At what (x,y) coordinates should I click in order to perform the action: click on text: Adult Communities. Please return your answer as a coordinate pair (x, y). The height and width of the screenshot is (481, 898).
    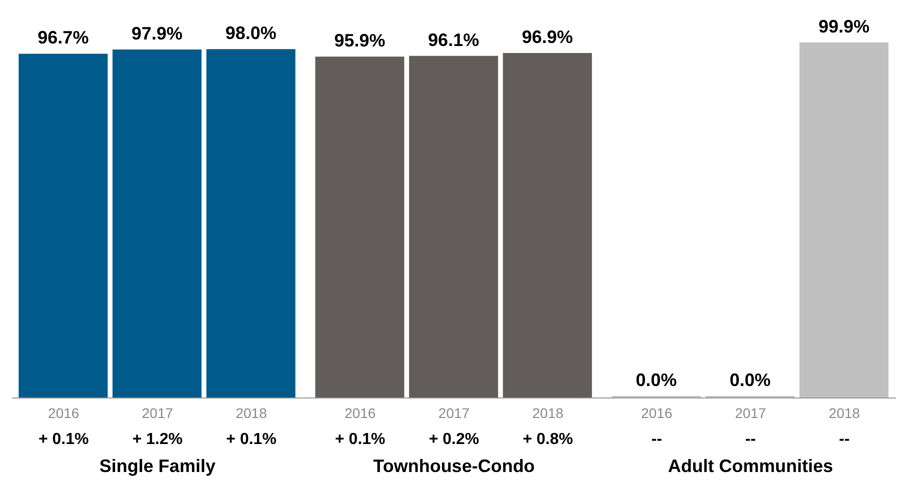
    Looking at the image, I should click on (751, 466).